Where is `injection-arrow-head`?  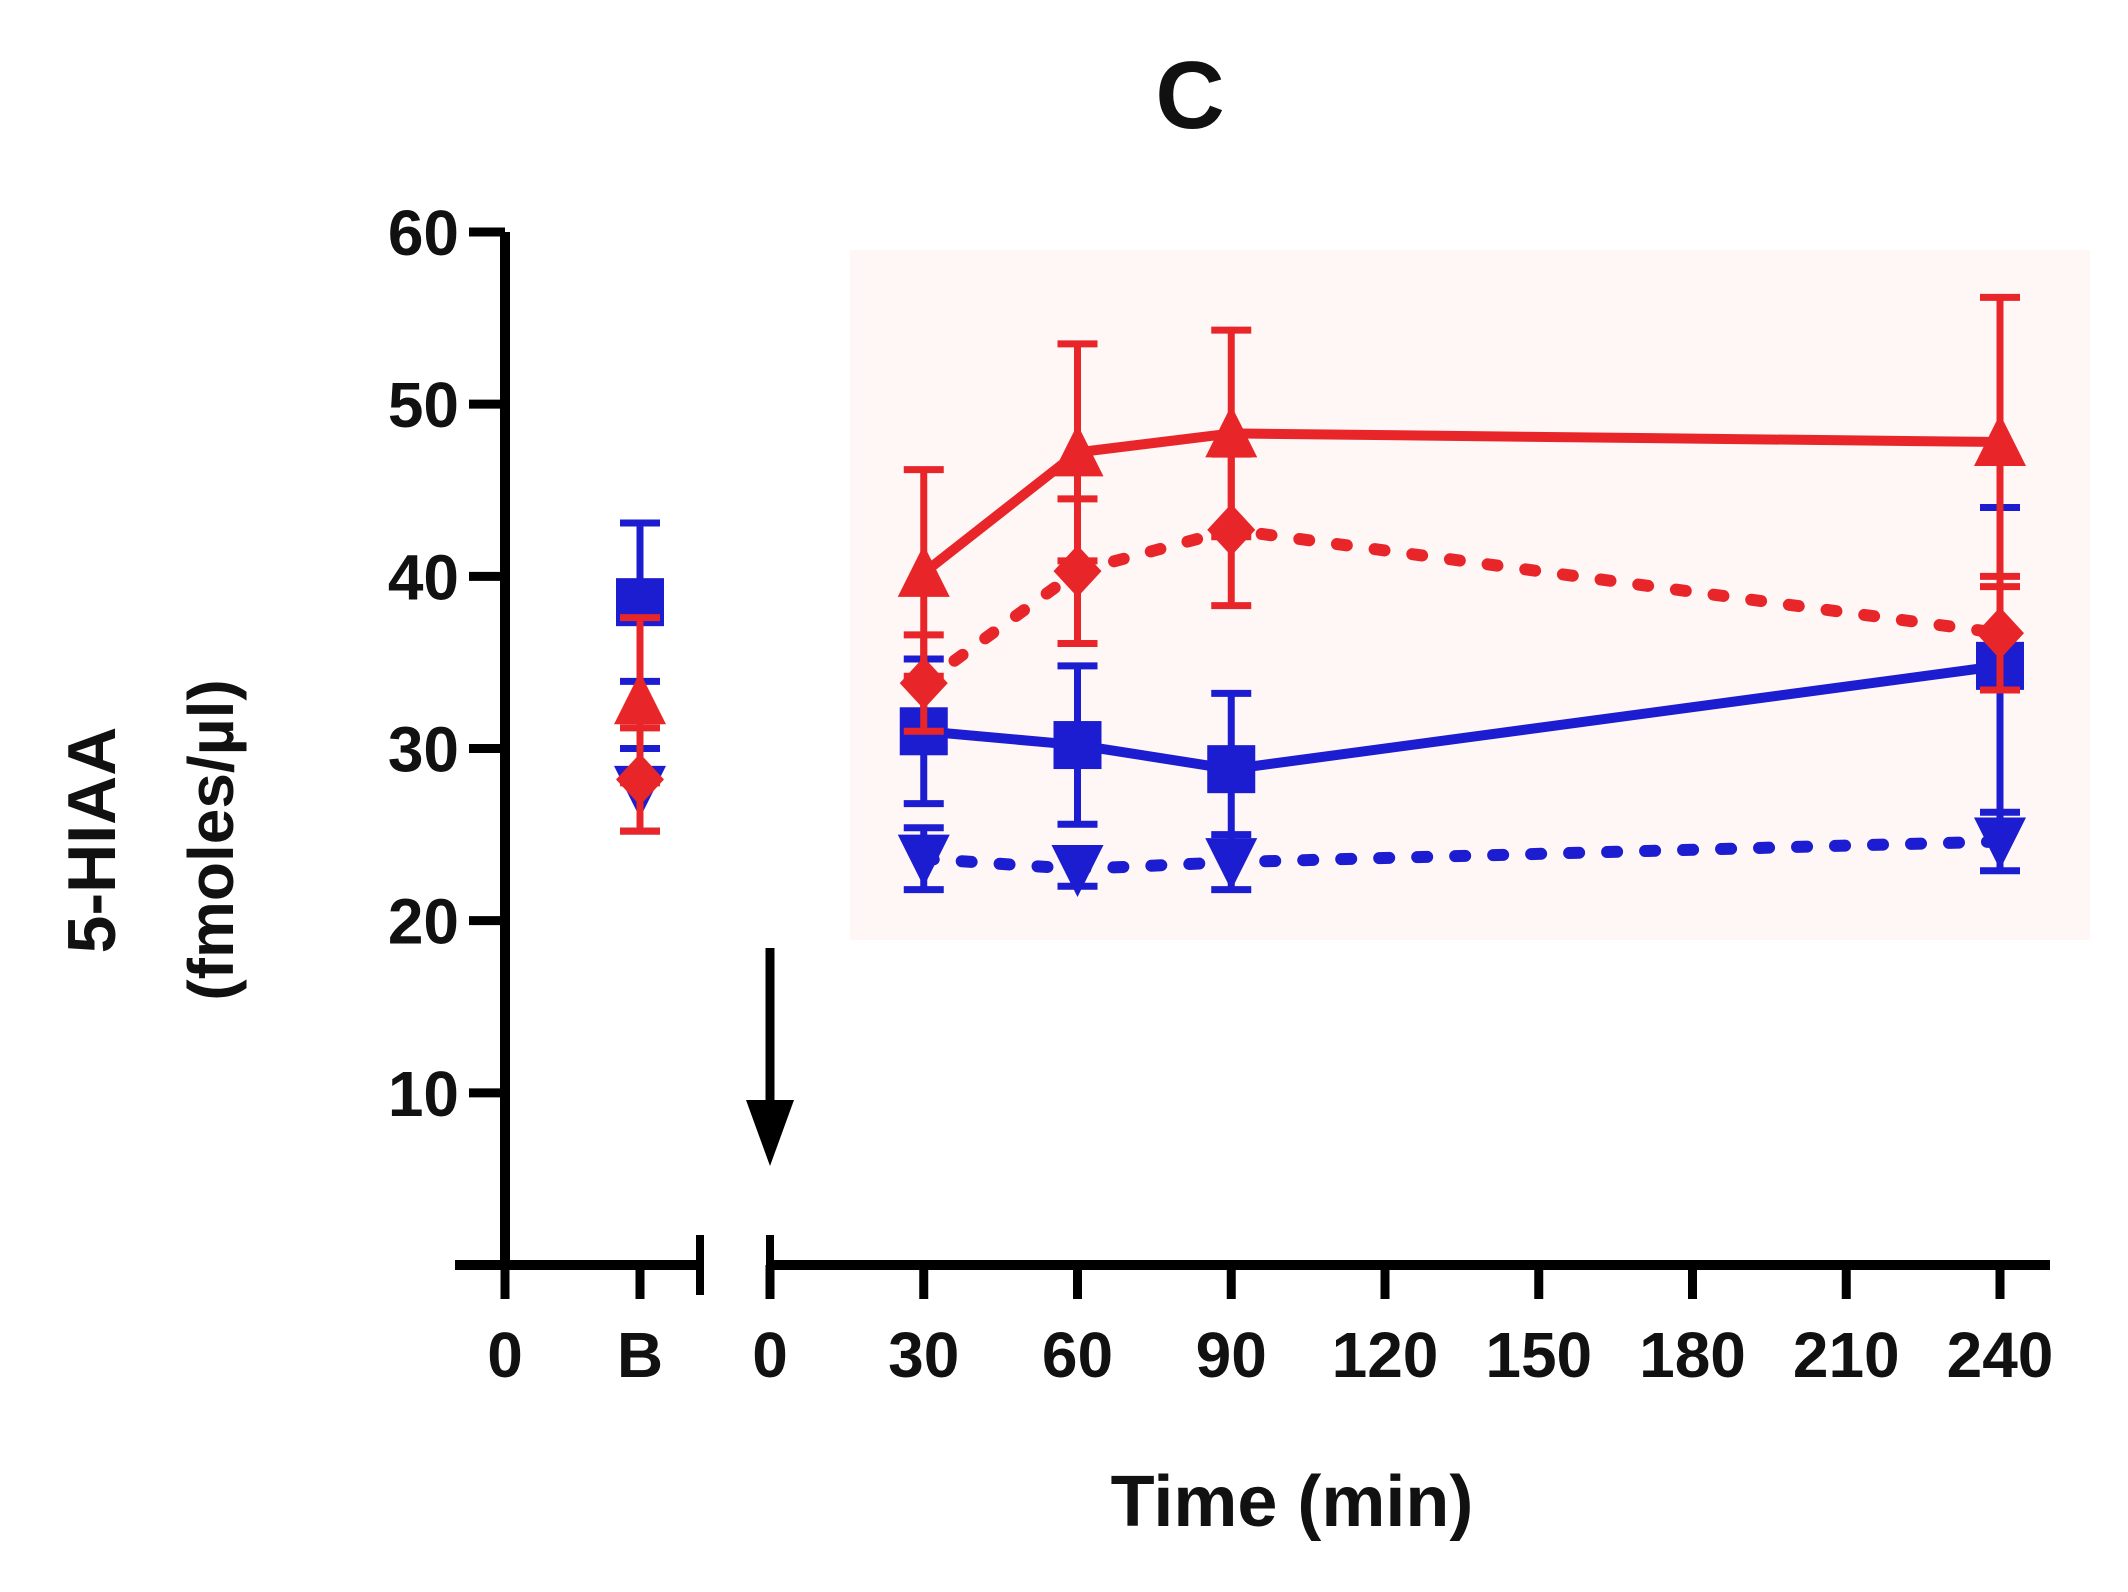
injection-arrow-head is located at coordinates (770, 1133).